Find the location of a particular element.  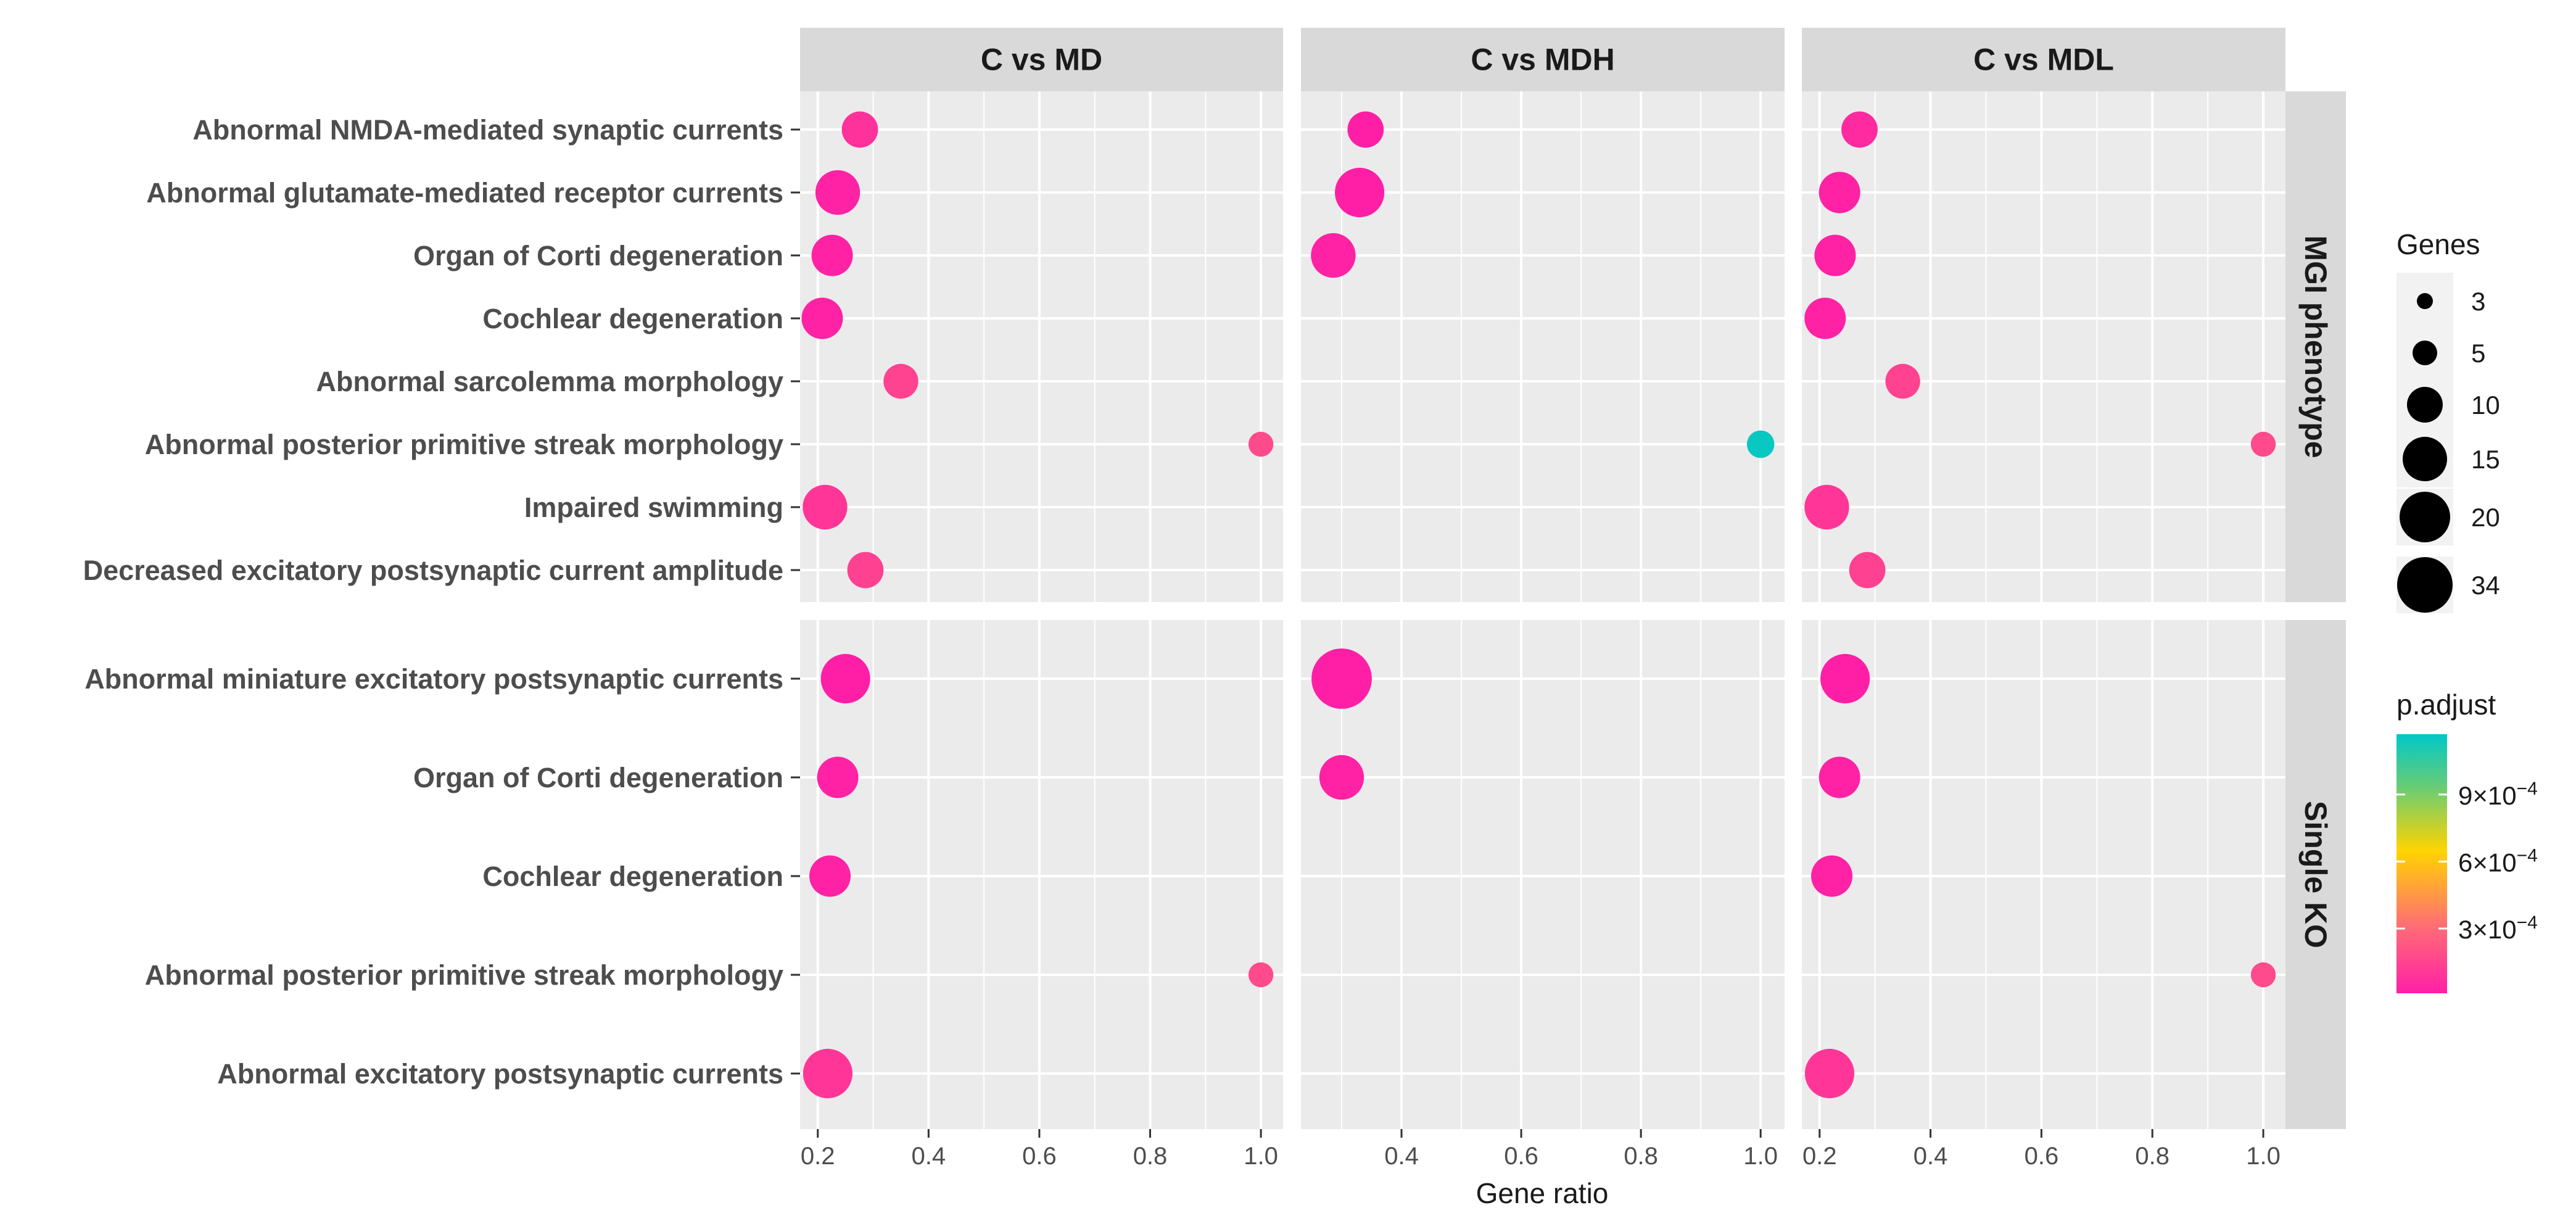

point-c-vs-mdh-mgi-phenotype-abnormal-nmda-mediated-synaptic-currents is located at coordinates (1365, 130).